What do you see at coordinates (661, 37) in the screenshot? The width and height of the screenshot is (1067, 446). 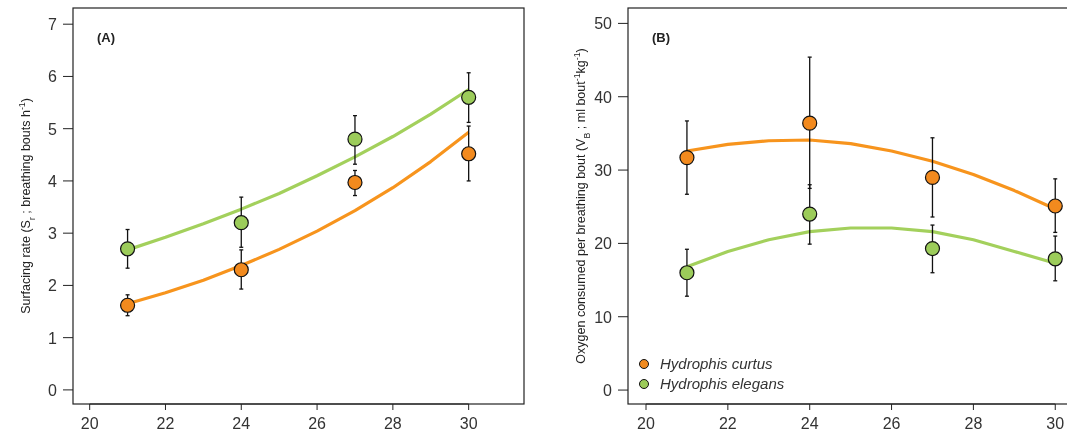 I see `text: (B)` at bounding box center [661, 37].